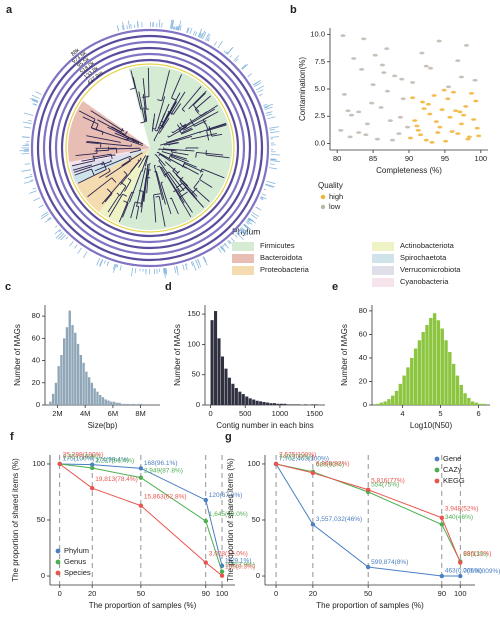  What do you see at coordinates (314, 413) in the screenshot?
I see `x-tick-label: 1500` at bounding box center [314, 413].